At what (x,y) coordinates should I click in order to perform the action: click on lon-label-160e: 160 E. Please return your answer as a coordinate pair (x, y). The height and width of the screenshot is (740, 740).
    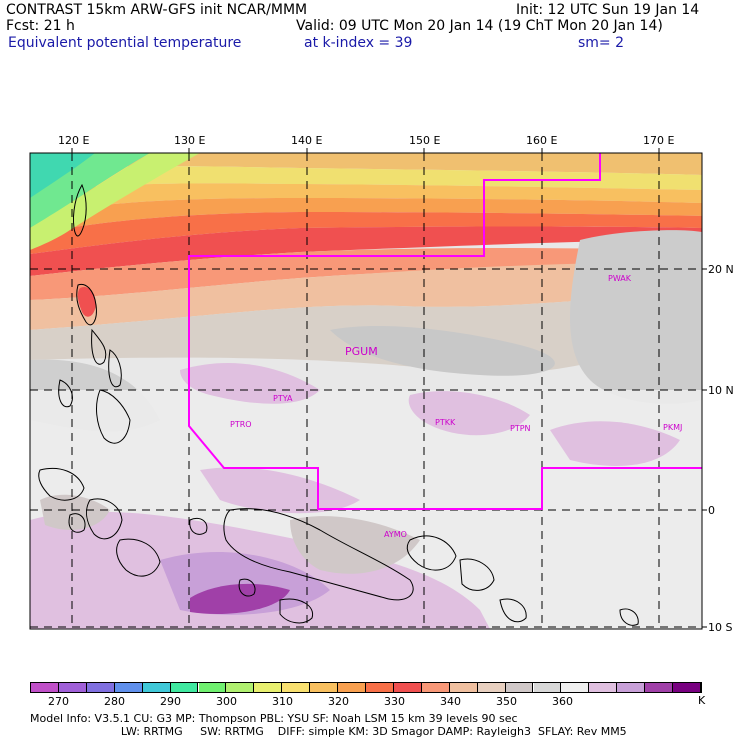
    Looking at the image, I should click on (542, 140).